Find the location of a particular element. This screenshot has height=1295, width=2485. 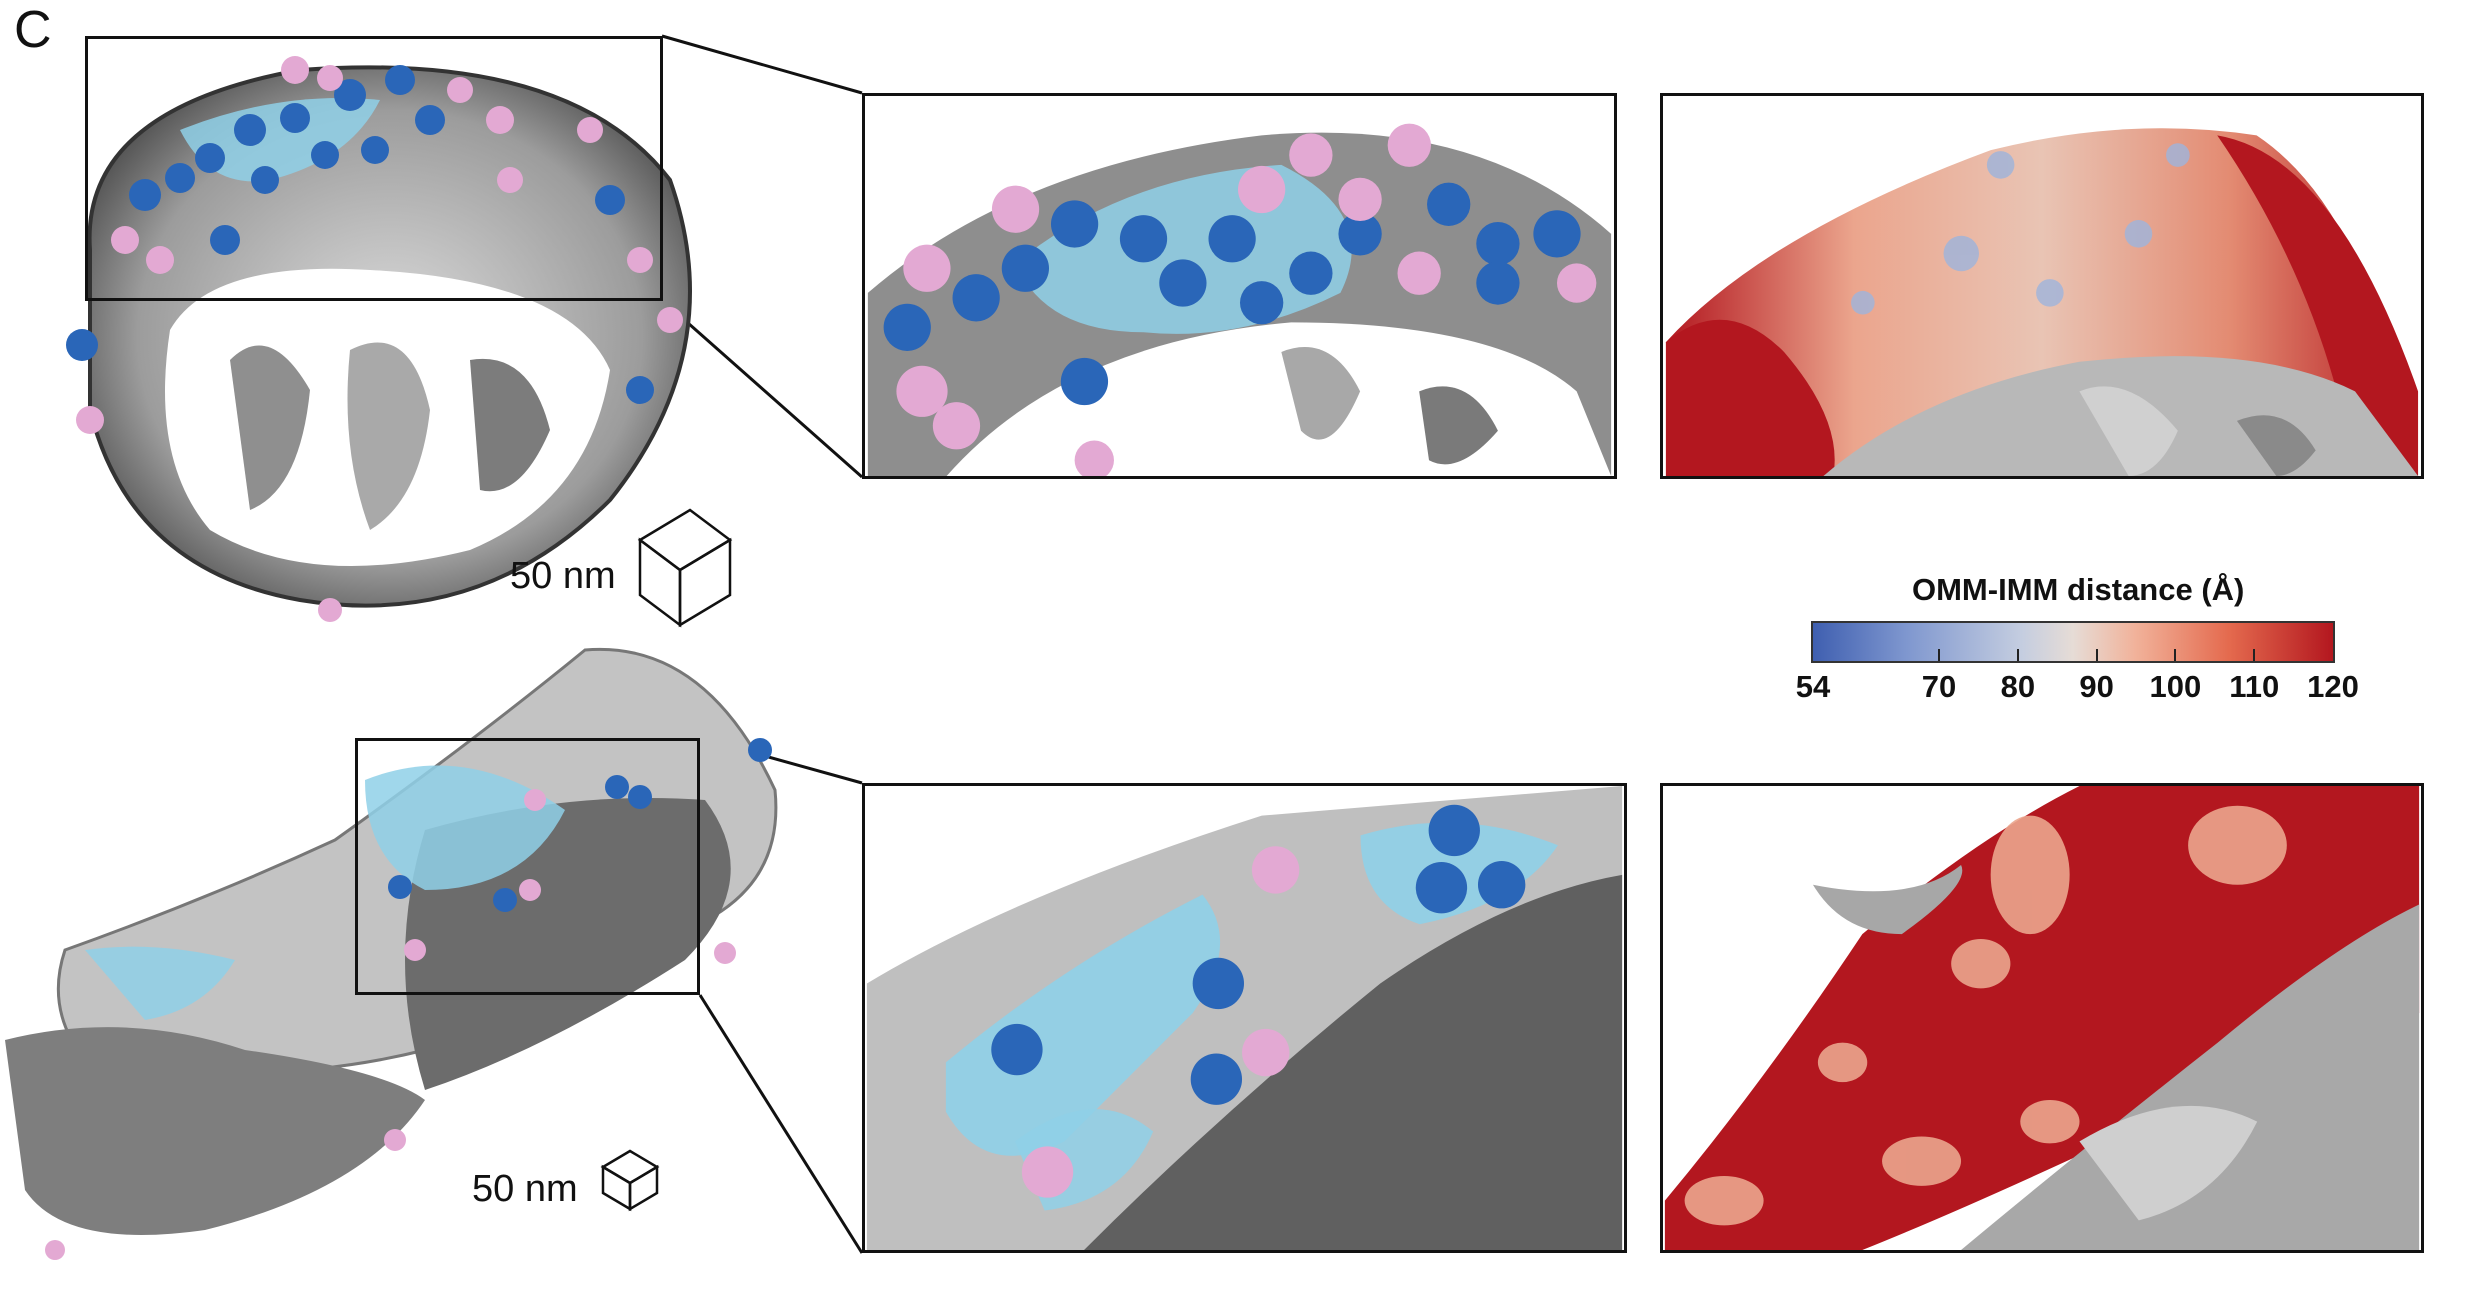

top-scale-cube-icon is located at coordinates (685, 568).